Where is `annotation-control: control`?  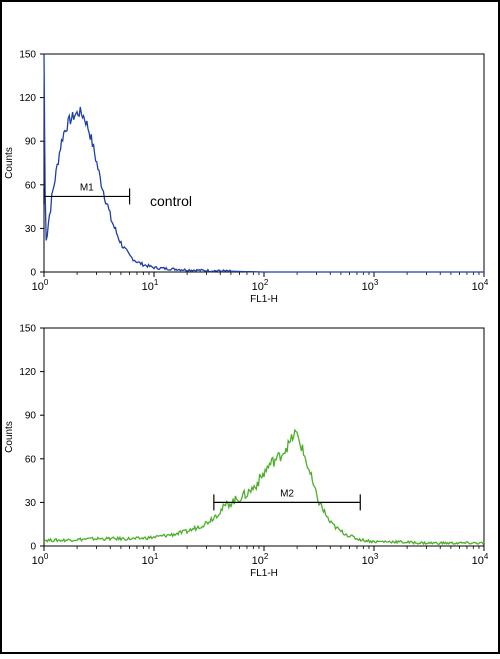
annotation-control: control is located at coordinates (171, 201).